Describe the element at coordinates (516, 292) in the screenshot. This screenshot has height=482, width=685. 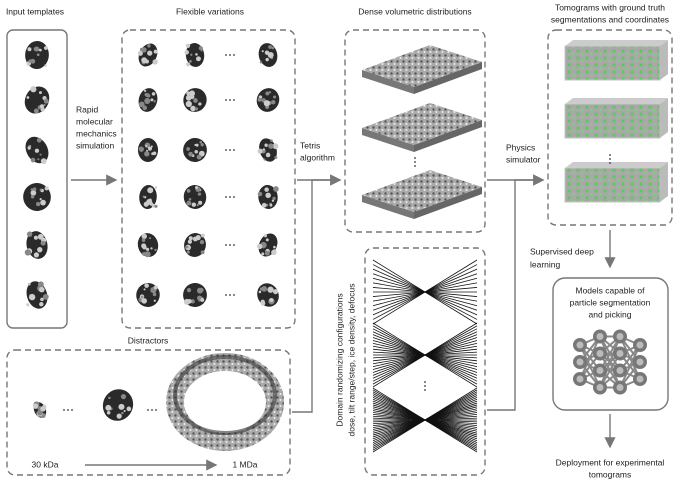
I see `arrow` at that location.